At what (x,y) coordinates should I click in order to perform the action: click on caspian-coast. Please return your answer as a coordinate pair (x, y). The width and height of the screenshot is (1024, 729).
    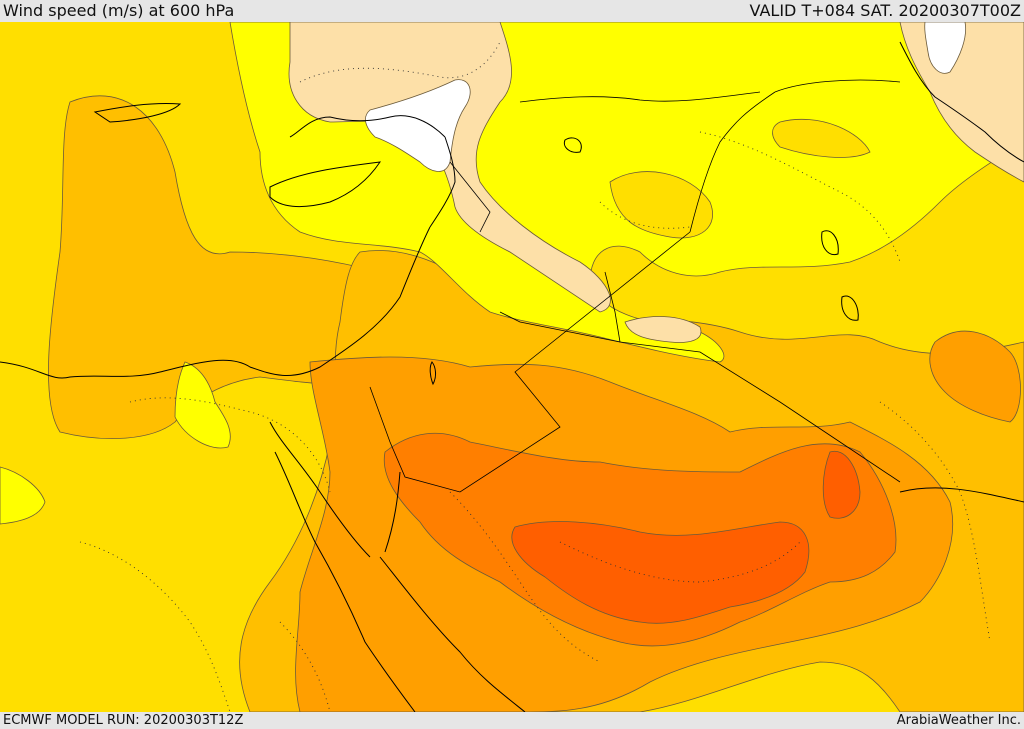
    Looking at the image, I should click on (961, 102).